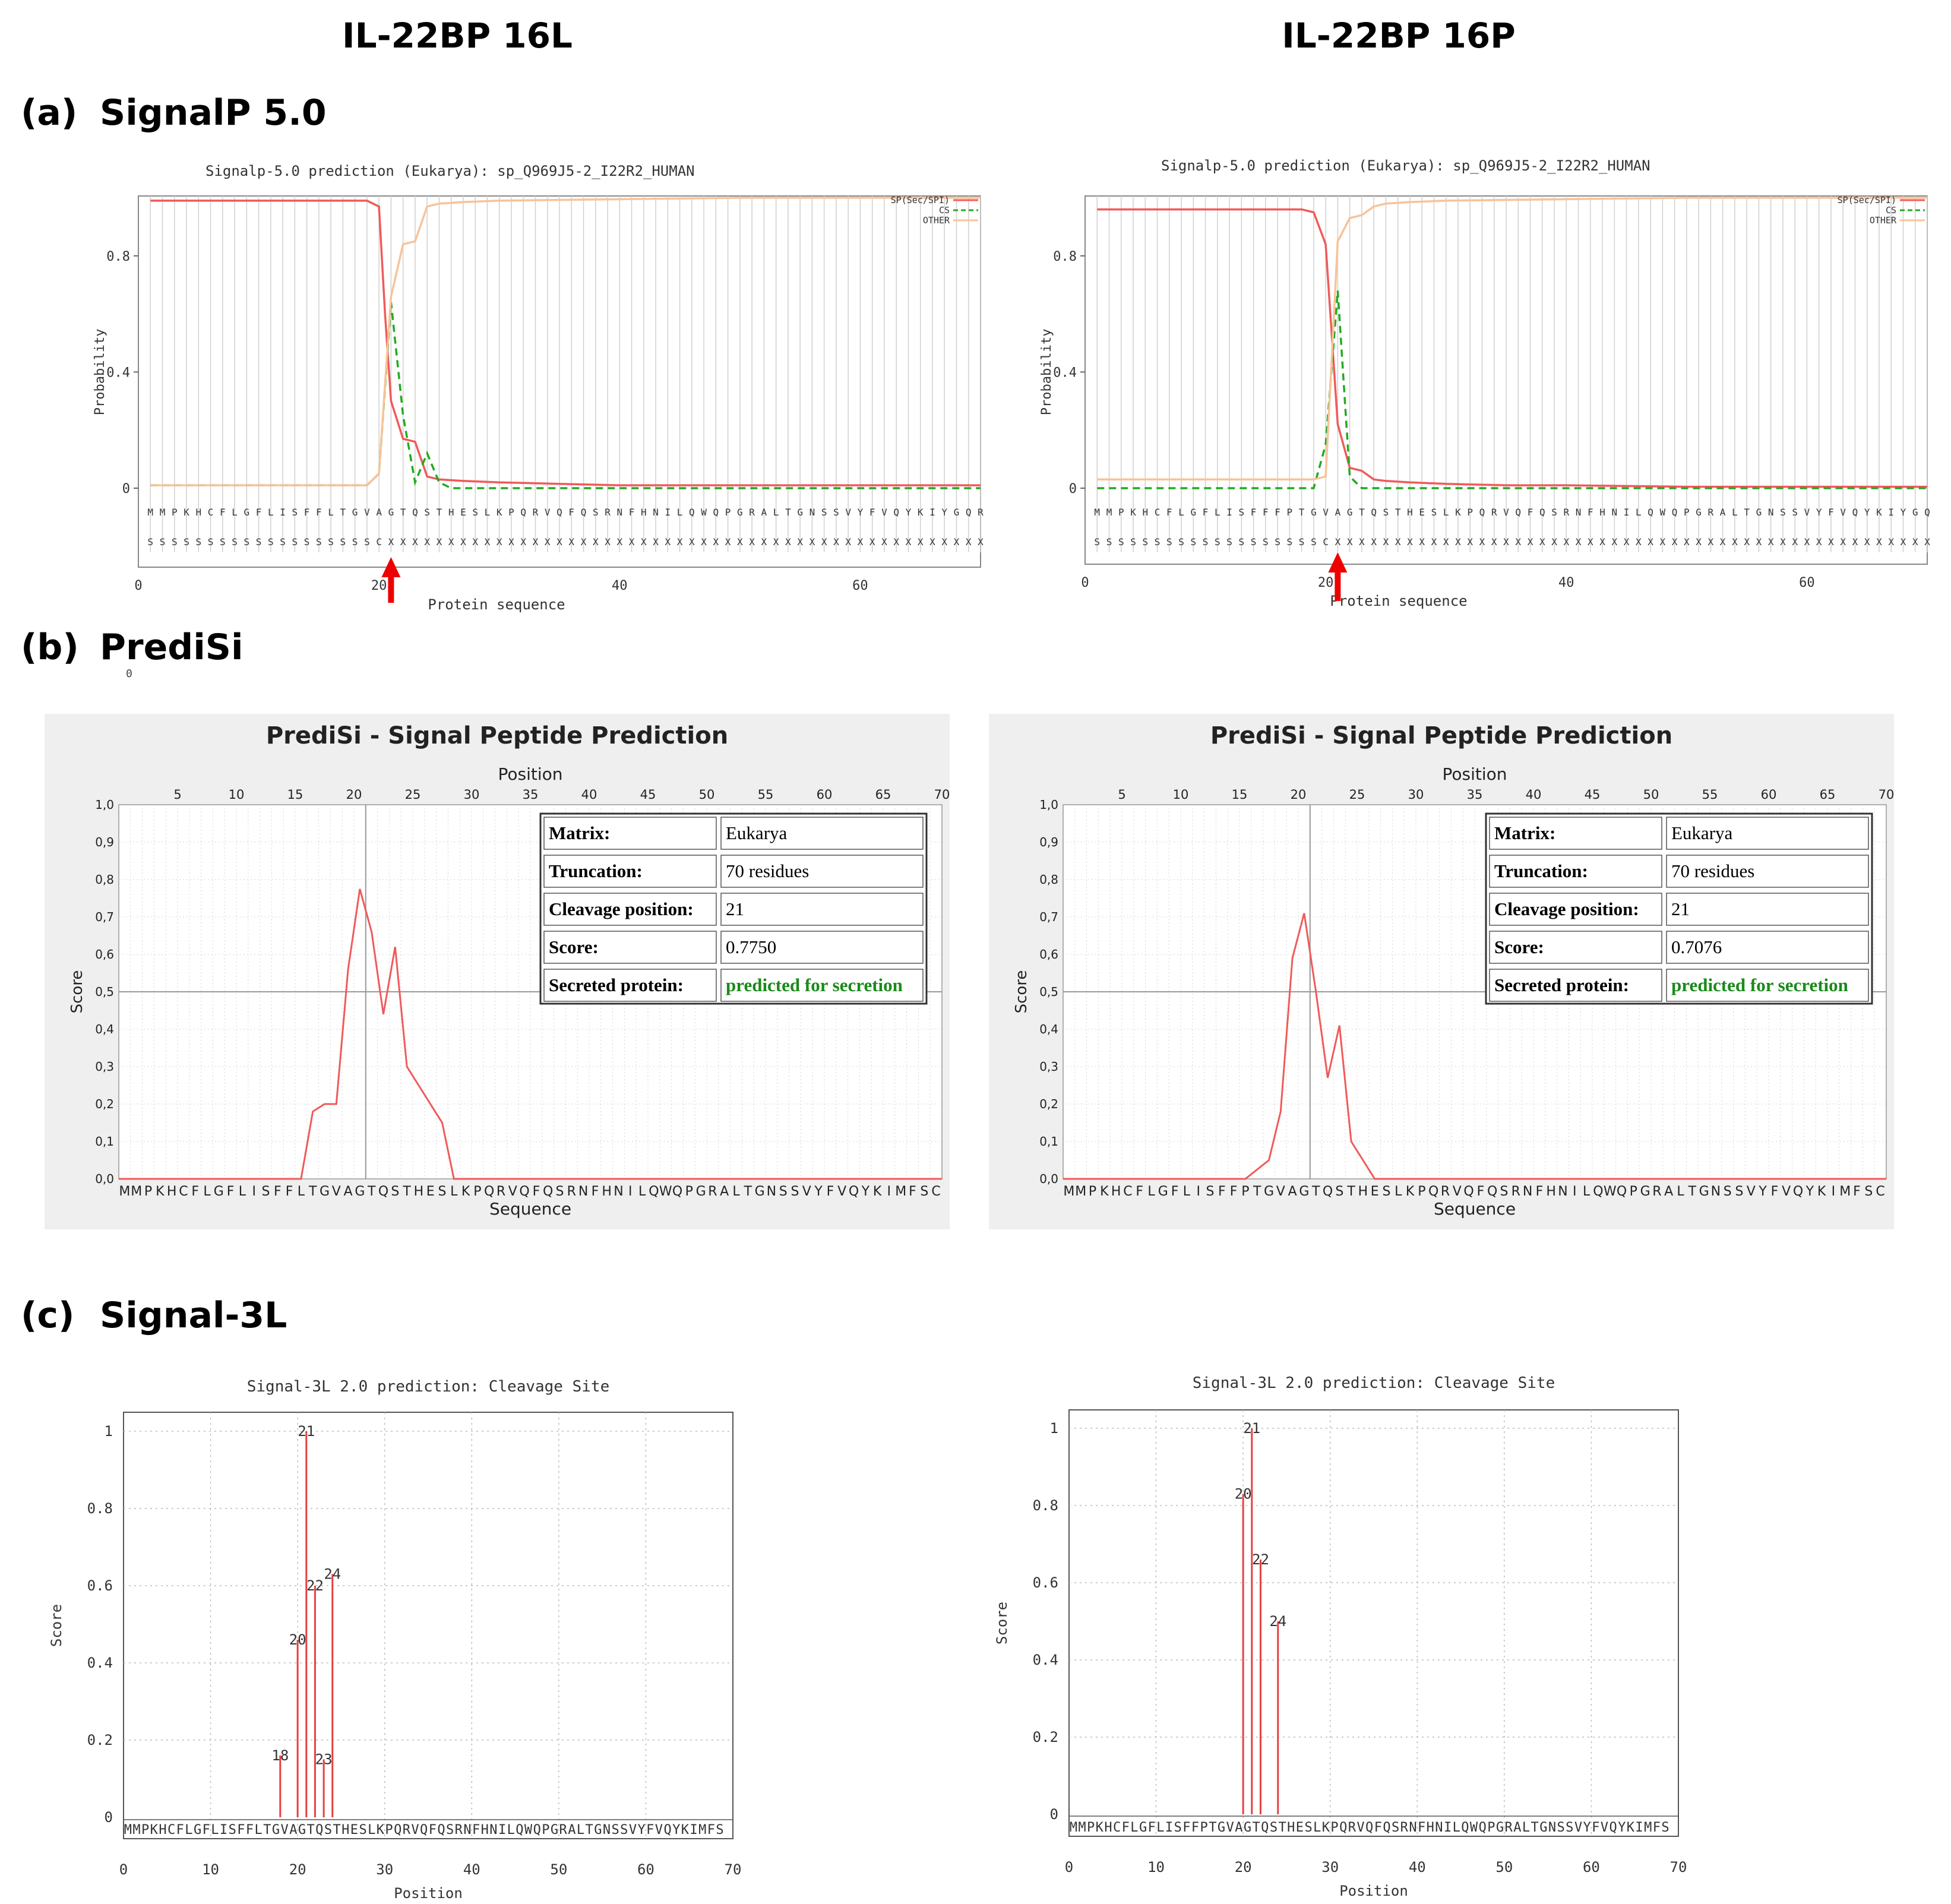 The image size is (1951, 1904). Describe the element at coordinates (109, 1818) in the screenshot. I see `y-tick-label: 0` at that location.